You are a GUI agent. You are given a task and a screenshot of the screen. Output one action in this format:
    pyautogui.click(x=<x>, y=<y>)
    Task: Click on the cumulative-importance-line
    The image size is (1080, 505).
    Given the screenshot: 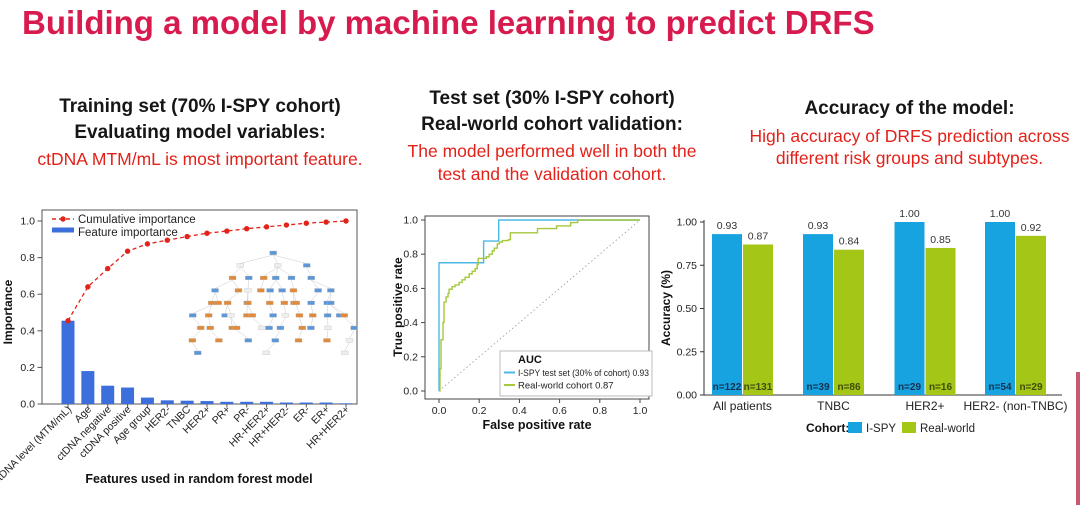 What is the action you would take?
    pyautogui.click(x=207, y=271)
    